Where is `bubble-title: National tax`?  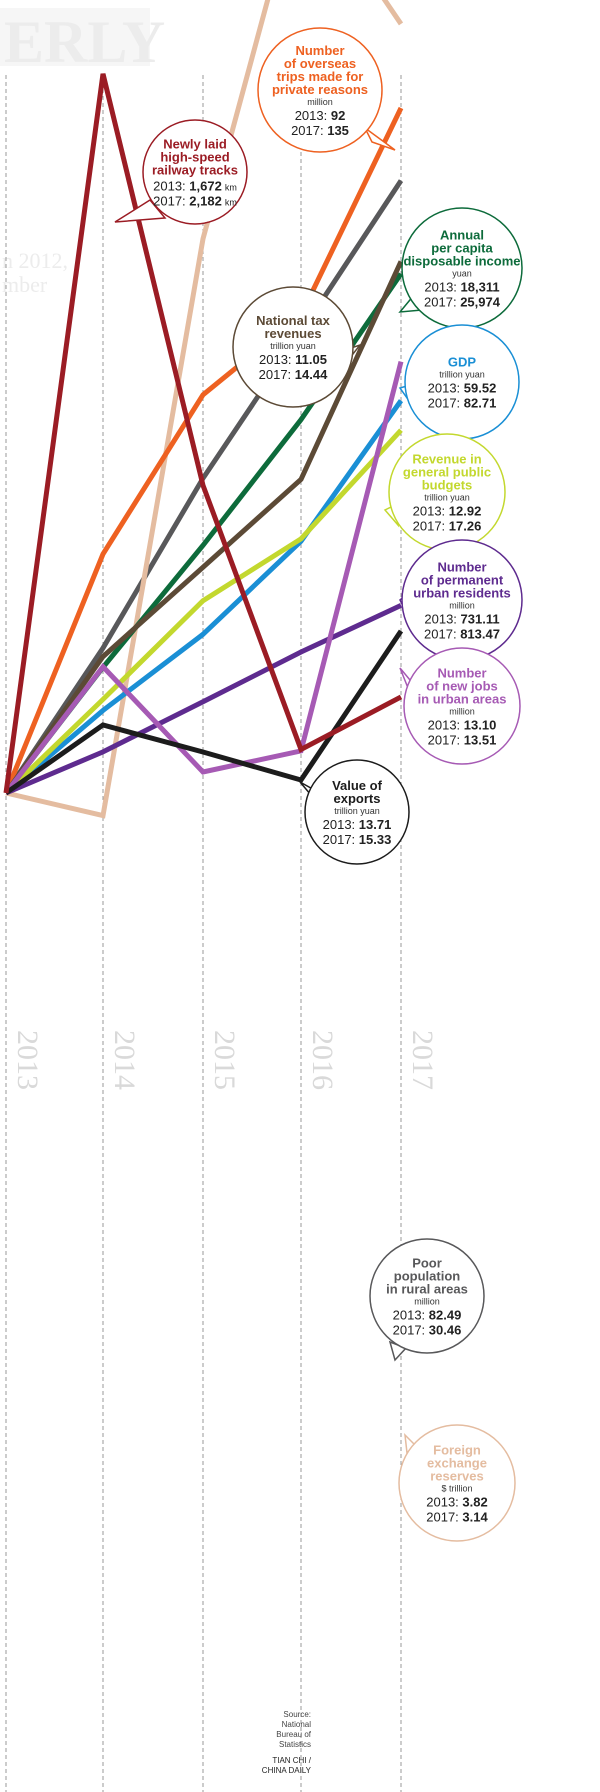 bubble-title: National tax is located at coordinates (293, 320).